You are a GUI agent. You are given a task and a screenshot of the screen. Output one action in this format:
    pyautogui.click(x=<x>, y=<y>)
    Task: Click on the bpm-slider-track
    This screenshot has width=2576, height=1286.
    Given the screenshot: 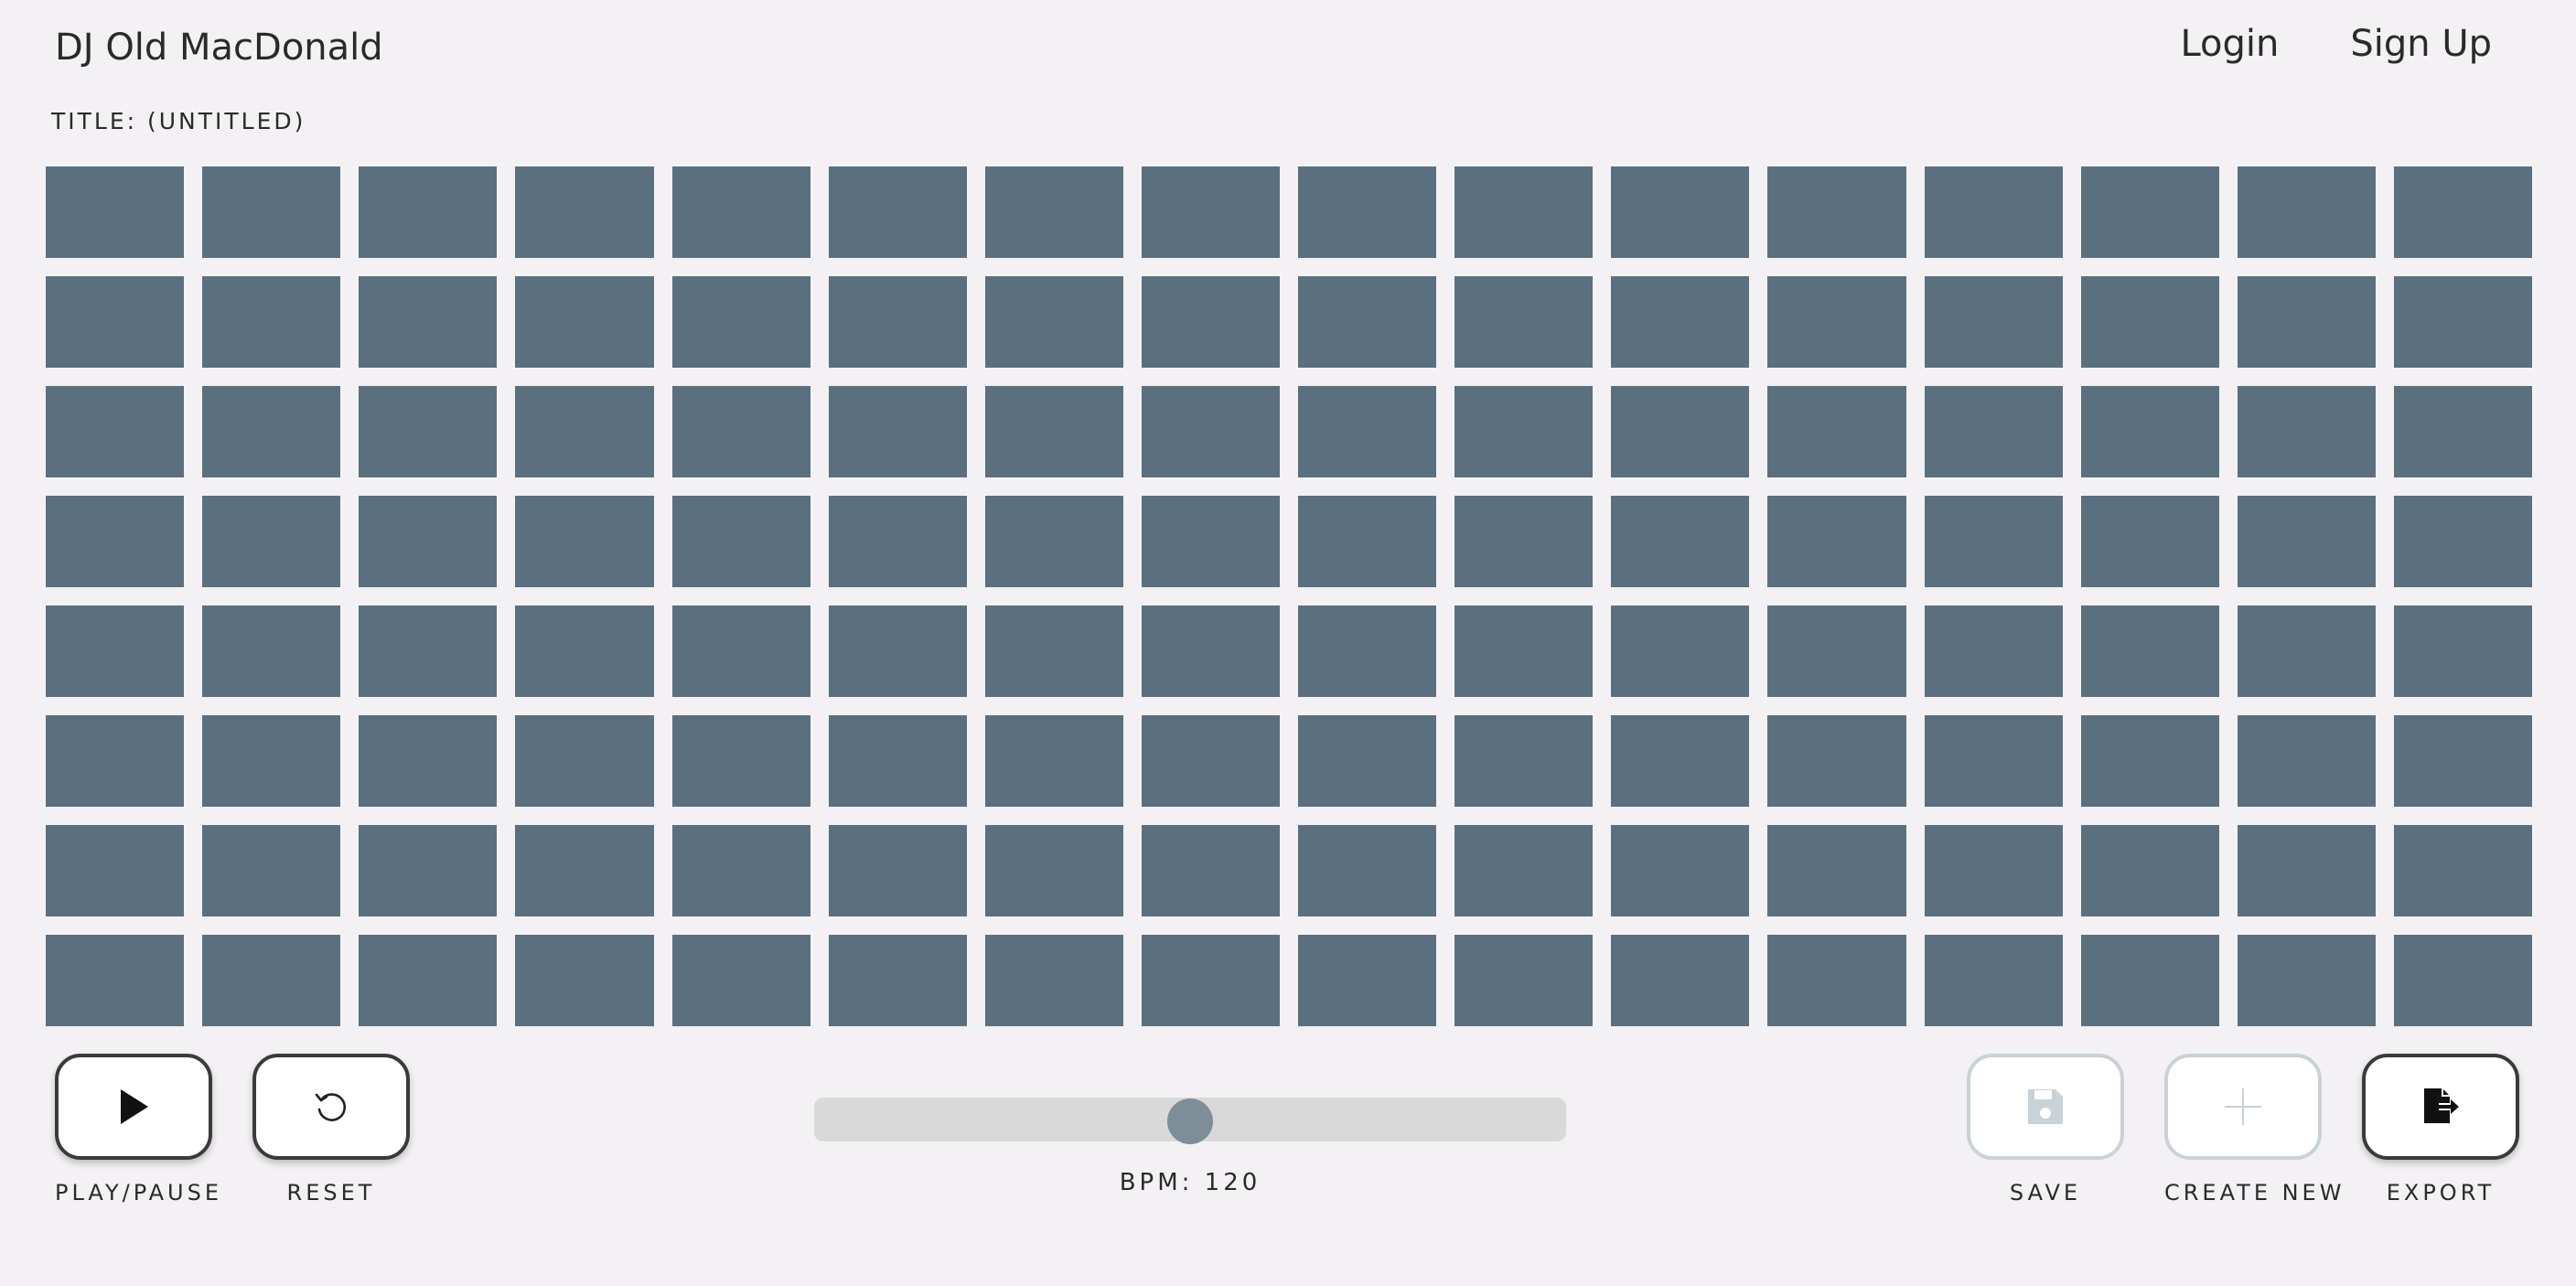 What is the action you would take?
    pyautogui.click(x=1190, y=1121)
    